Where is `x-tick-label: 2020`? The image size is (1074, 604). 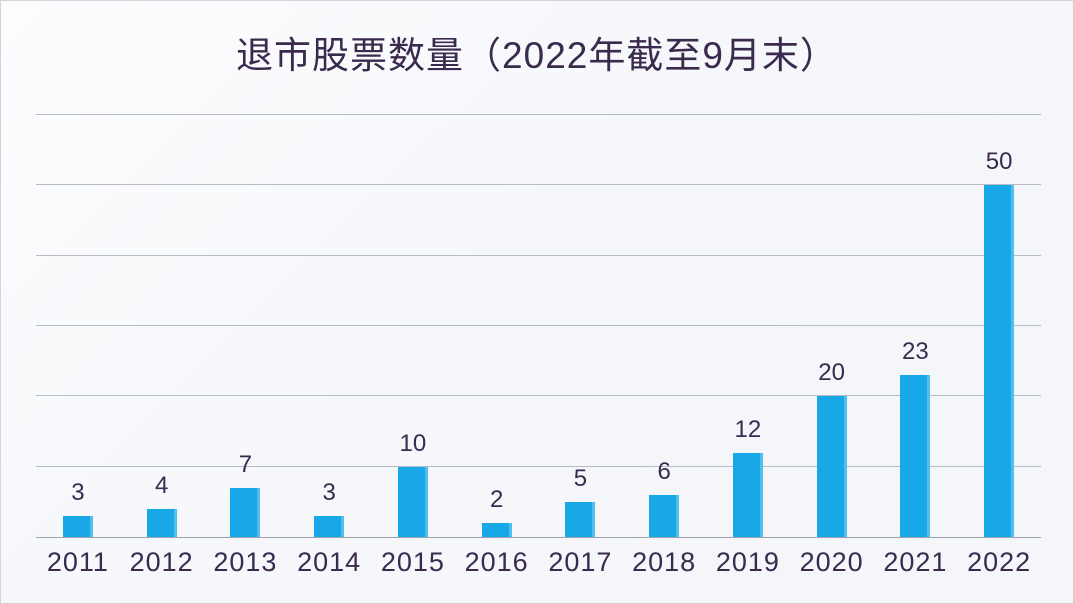
x-tick-label: 2020 is located at coordinates (831, 562).